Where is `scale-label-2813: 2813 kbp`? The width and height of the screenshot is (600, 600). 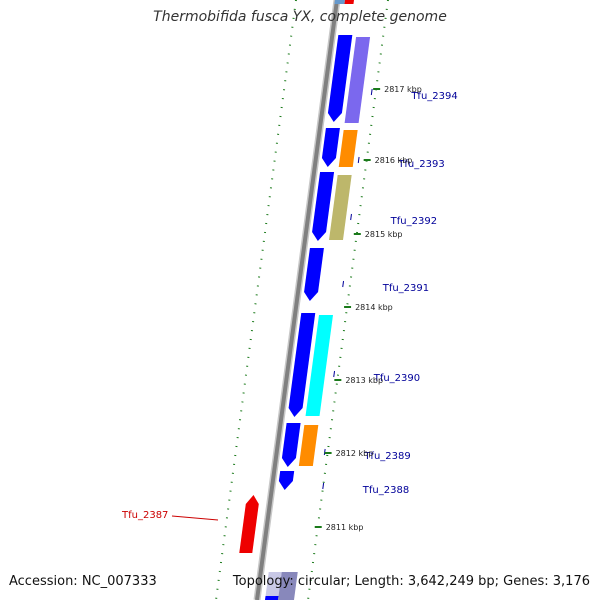 scale-label-2813: 2813 kbp is located at coordinates (364, 380).